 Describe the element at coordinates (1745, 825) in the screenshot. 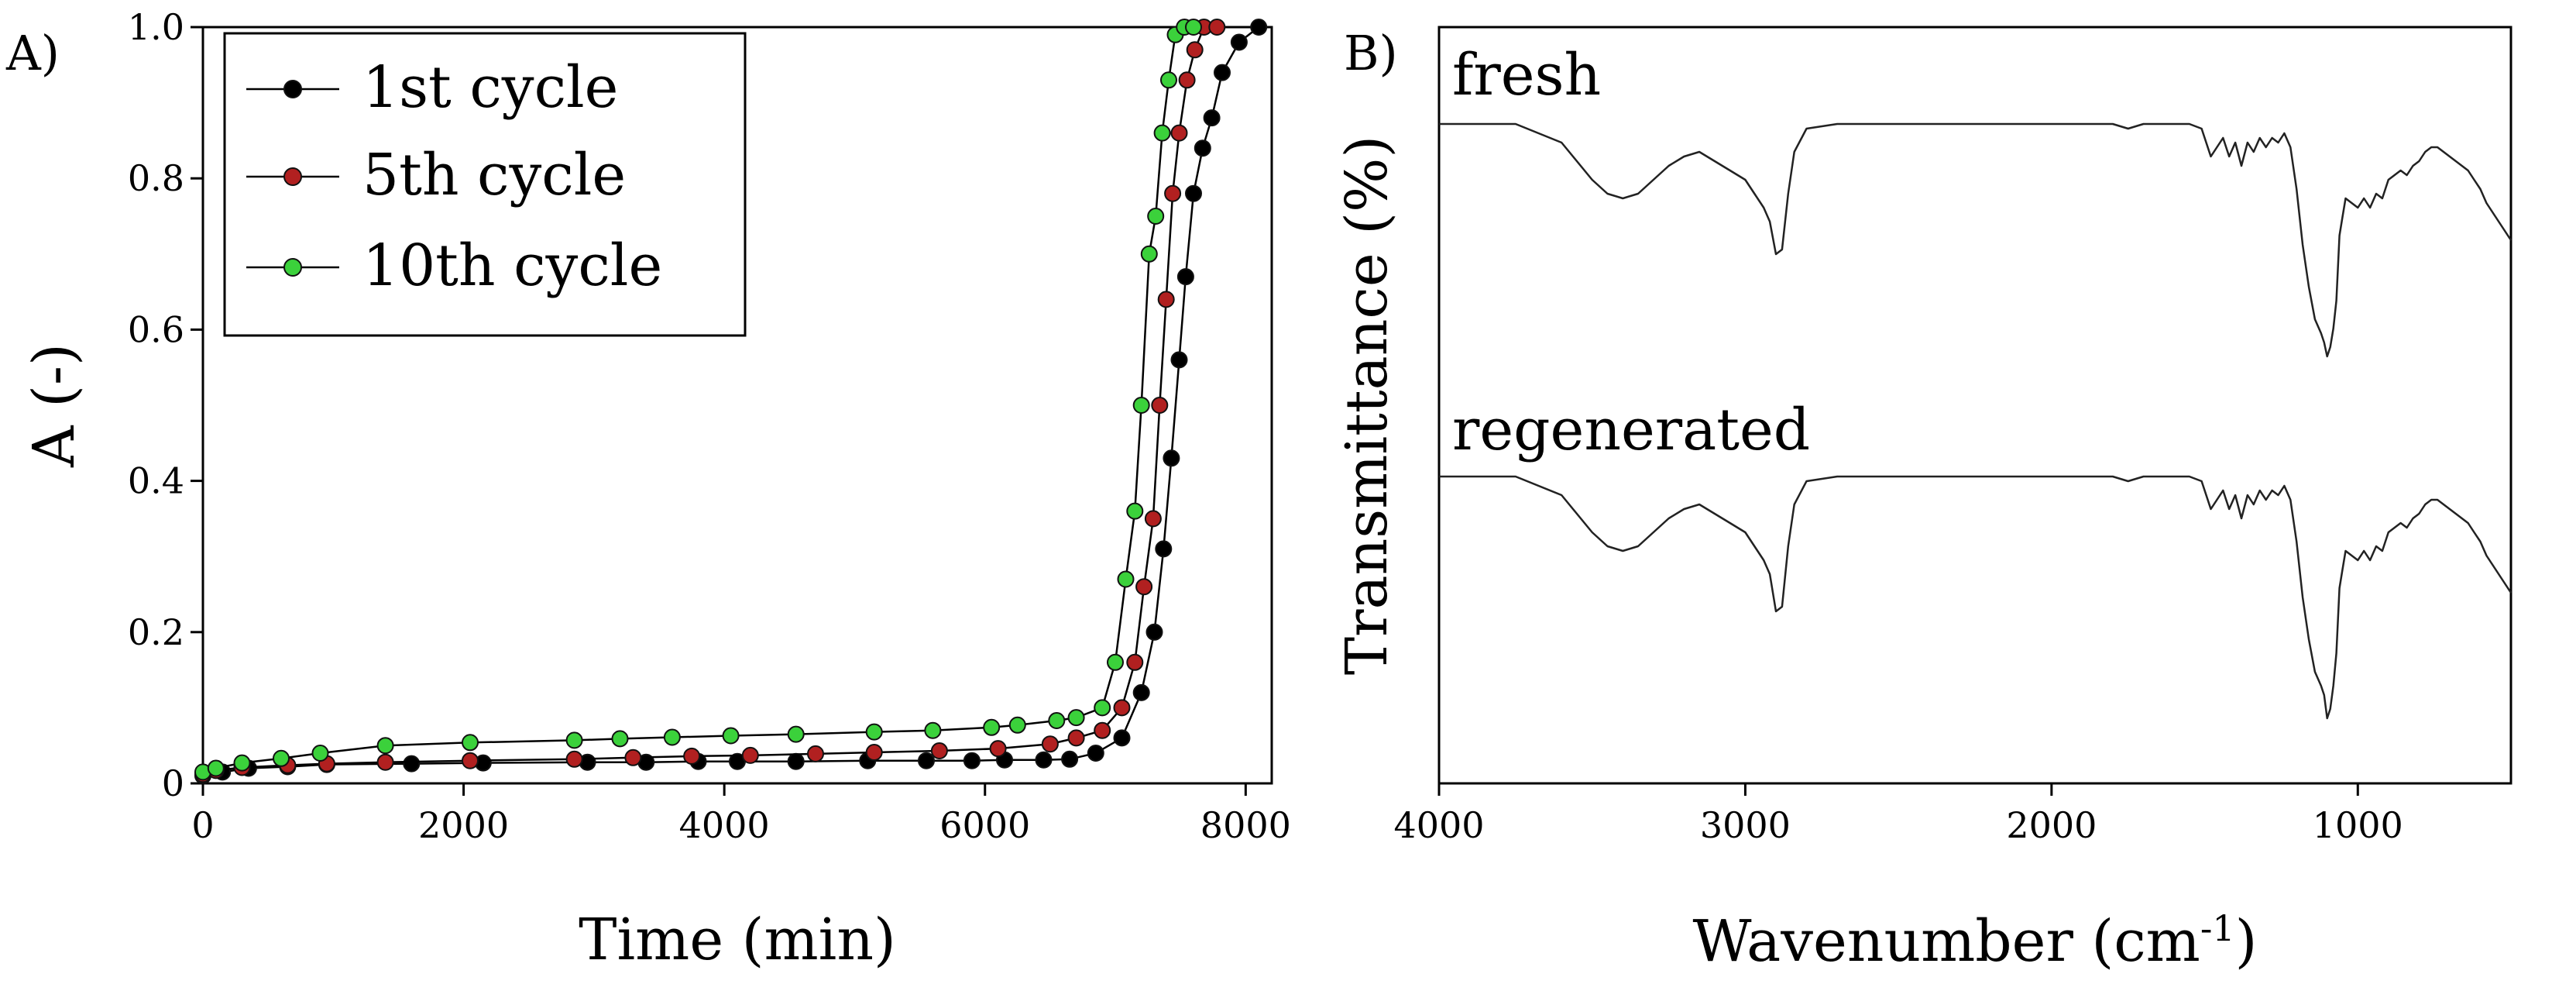

I see `x-tick-label: 3000` at that location.